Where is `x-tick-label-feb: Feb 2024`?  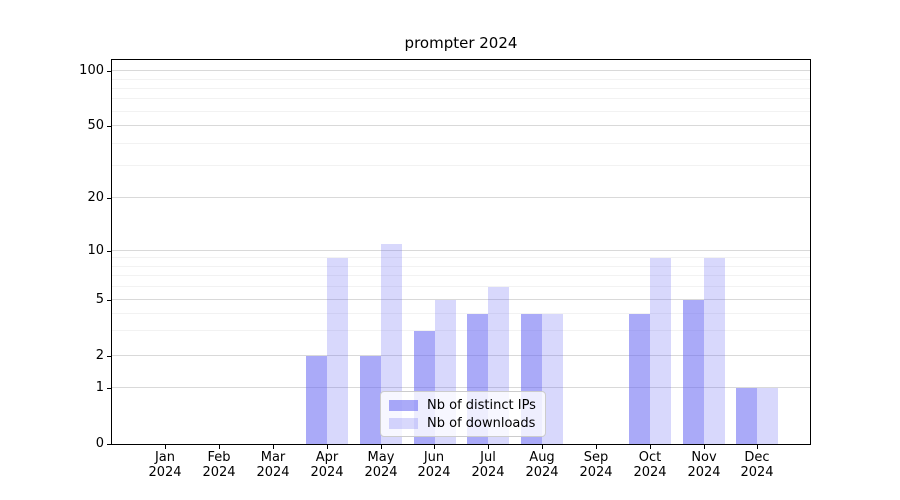
x-tick-label-feb: Feb 2024 is located at coordinates (219, 465).